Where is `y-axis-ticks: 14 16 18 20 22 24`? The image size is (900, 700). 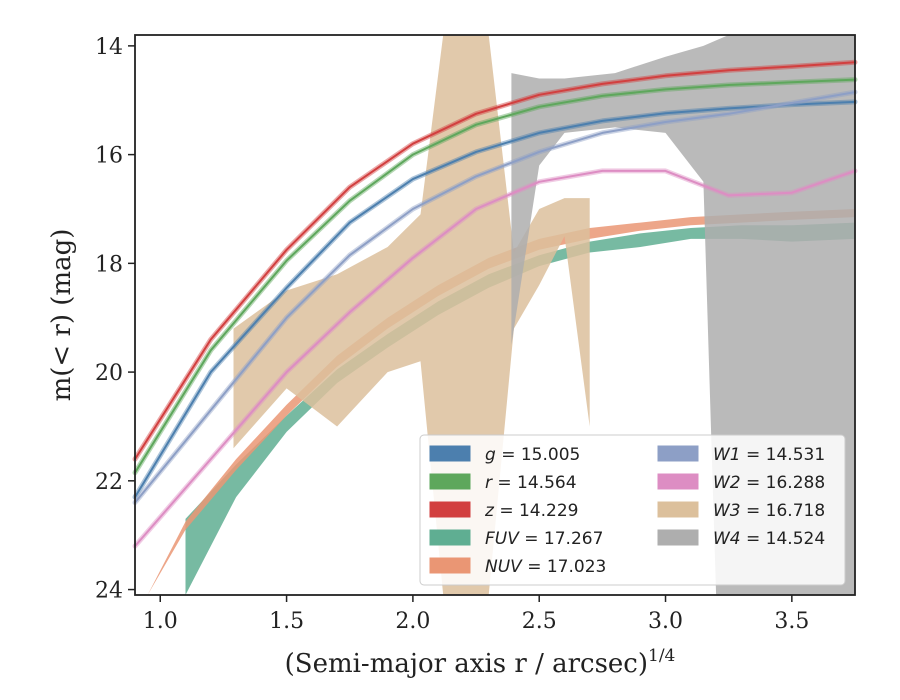
y-axis-ticks: 14 16 18 20 22 24 is located at coordinates (115, 319).